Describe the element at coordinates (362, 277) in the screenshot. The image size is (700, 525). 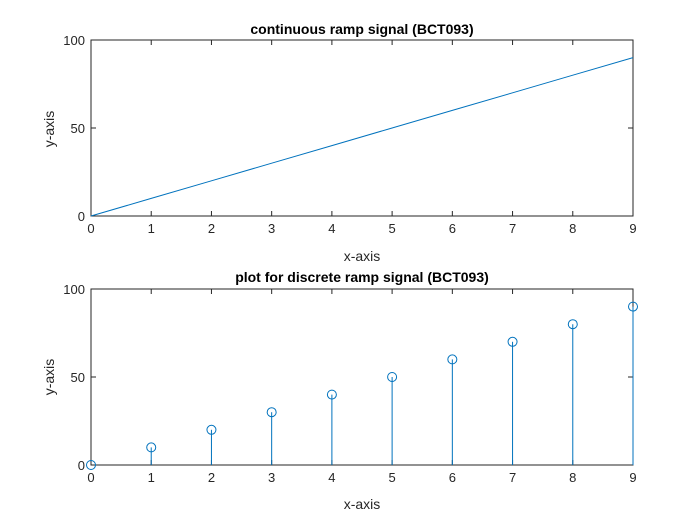
I see `chart-title: plot for discrete ramp signal (BCT093)` at that location.